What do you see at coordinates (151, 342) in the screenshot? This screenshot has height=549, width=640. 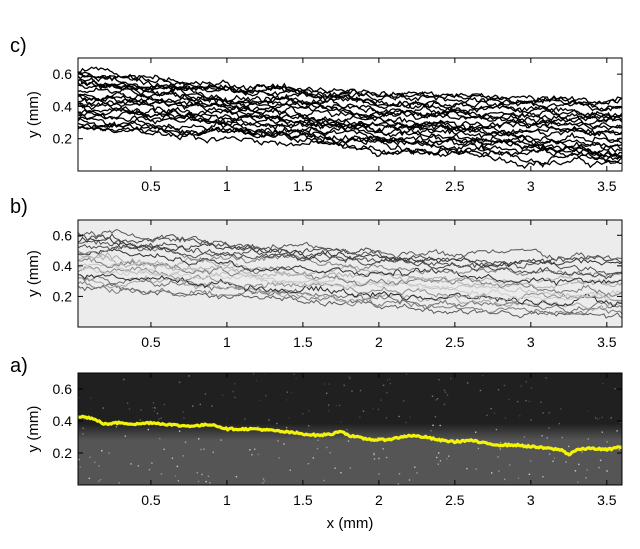 I see `x-tick-label: 0.5` at bounding box center [151, 342].